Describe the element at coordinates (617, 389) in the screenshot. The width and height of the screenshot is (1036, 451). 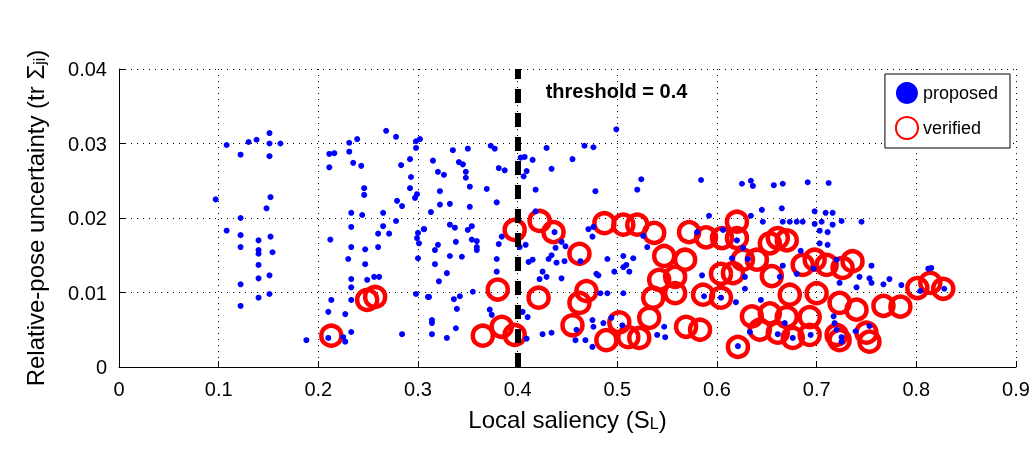
I see `x-tick-label: 0.5` at that location.